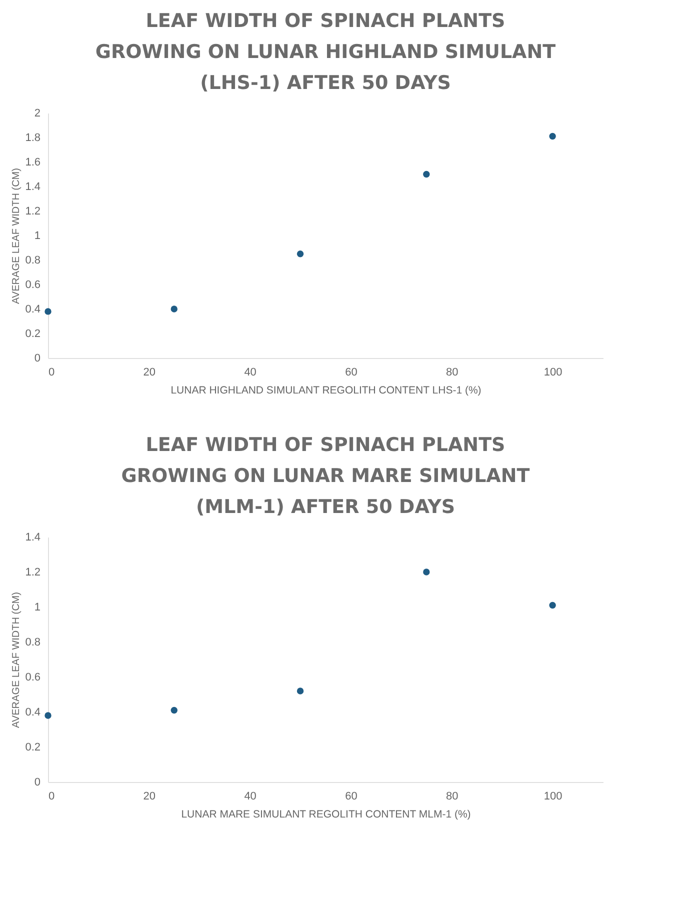 The image size is (676, 909). I want to click on y-tick-label: 1.8, so click(32, 138).